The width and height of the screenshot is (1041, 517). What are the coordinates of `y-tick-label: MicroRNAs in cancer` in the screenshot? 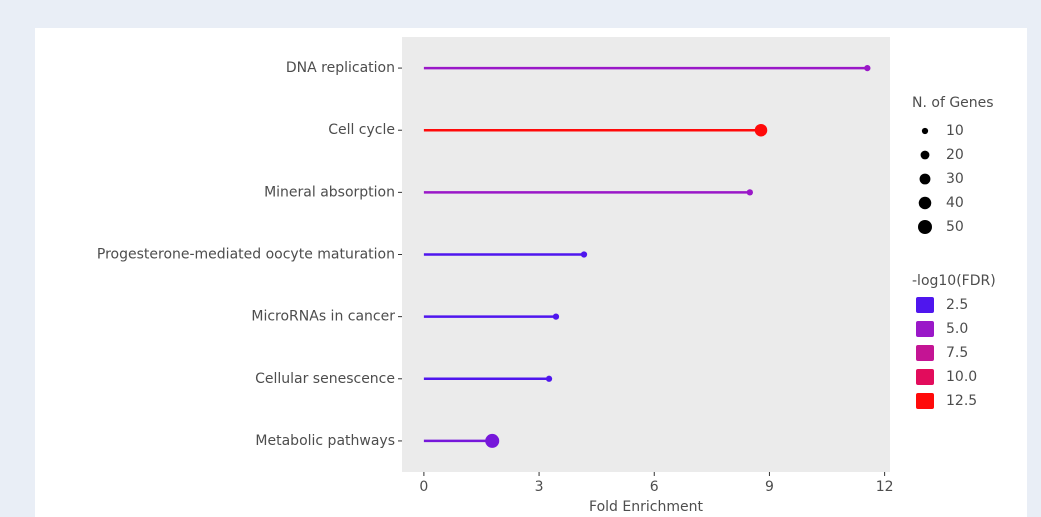 It's located at (323, 317).